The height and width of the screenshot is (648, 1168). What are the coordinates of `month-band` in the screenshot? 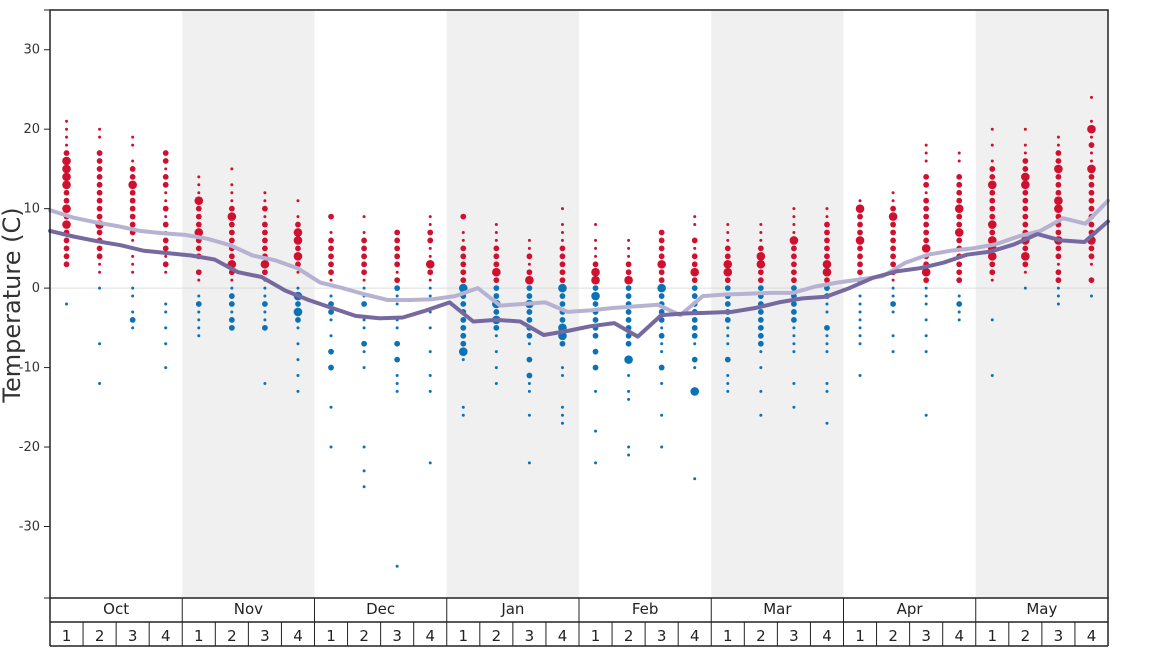 It's located at (248, 304).